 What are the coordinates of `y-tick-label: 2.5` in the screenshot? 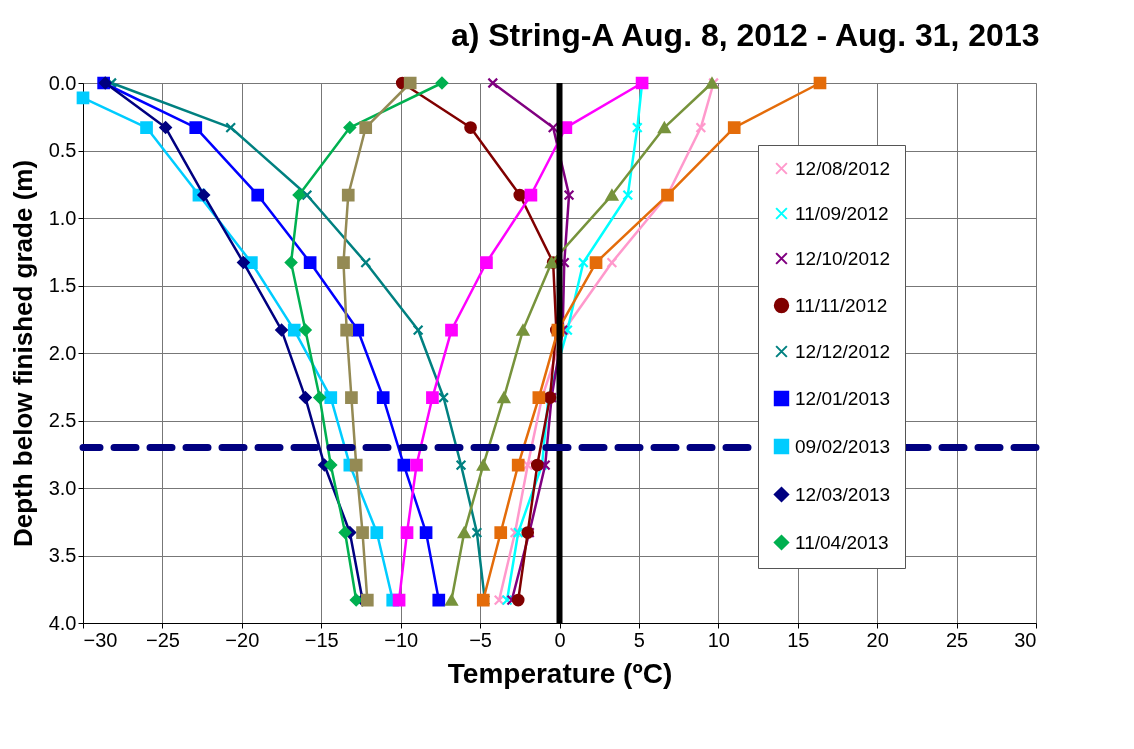 It's located at (62, 420).